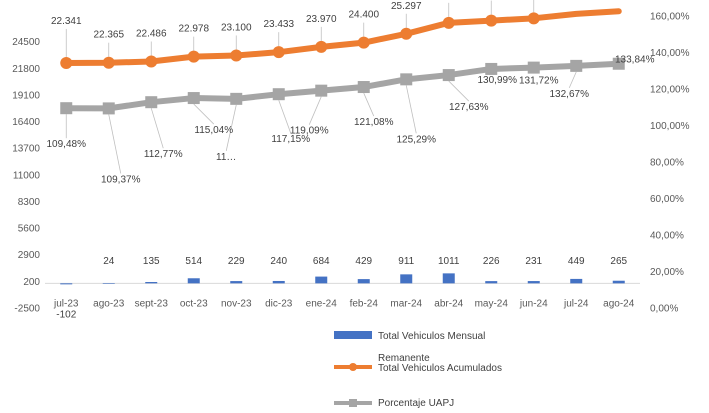 The height and width of the screenshot is (413, 709). I want to click on legend-orange-label: Total Vehiculos Acumulados, so click(440, 368).